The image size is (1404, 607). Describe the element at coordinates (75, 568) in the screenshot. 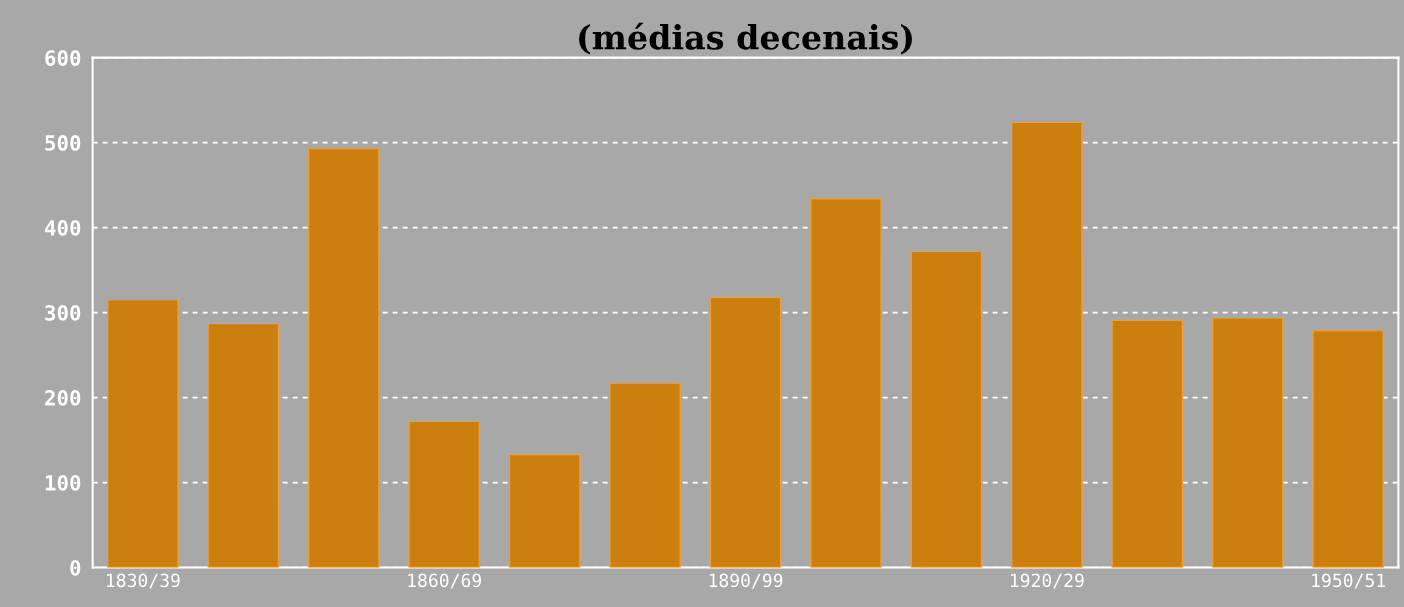

I see `y-tick-label: 0` at that location.